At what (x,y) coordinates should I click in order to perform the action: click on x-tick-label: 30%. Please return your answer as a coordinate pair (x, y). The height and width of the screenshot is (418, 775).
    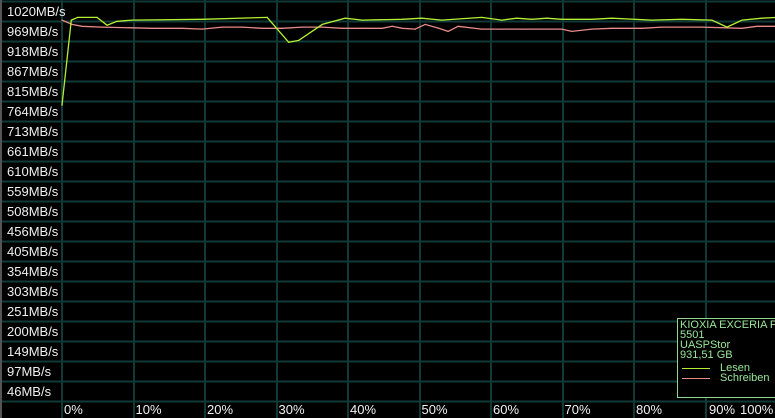
    Looking at the image, I should click on (292, 409).